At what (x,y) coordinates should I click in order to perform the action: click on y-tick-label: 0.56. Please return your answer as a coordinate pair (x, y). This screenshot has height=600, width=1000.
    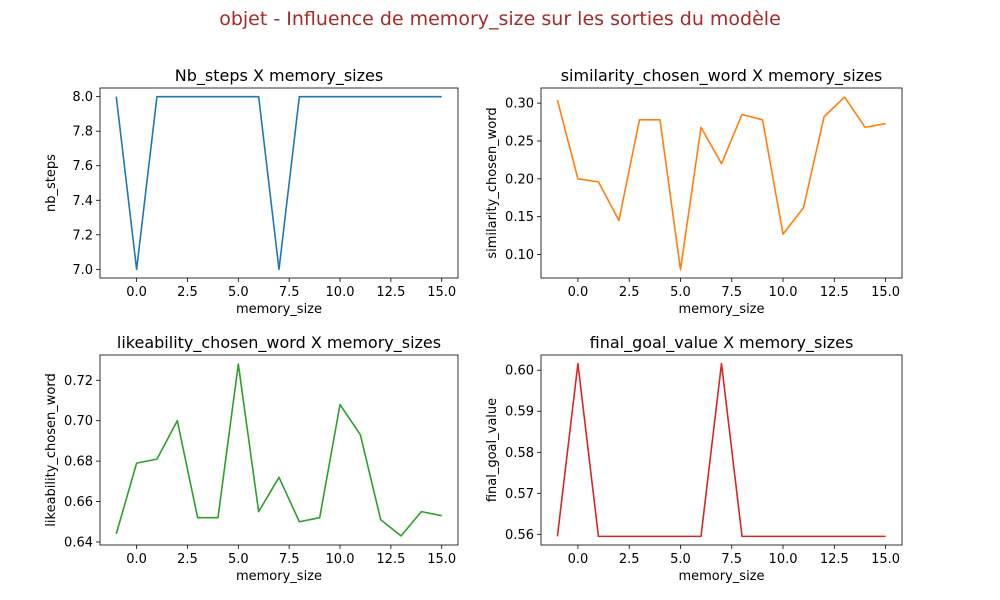
    Looking at the image, I should click on (519, 535).